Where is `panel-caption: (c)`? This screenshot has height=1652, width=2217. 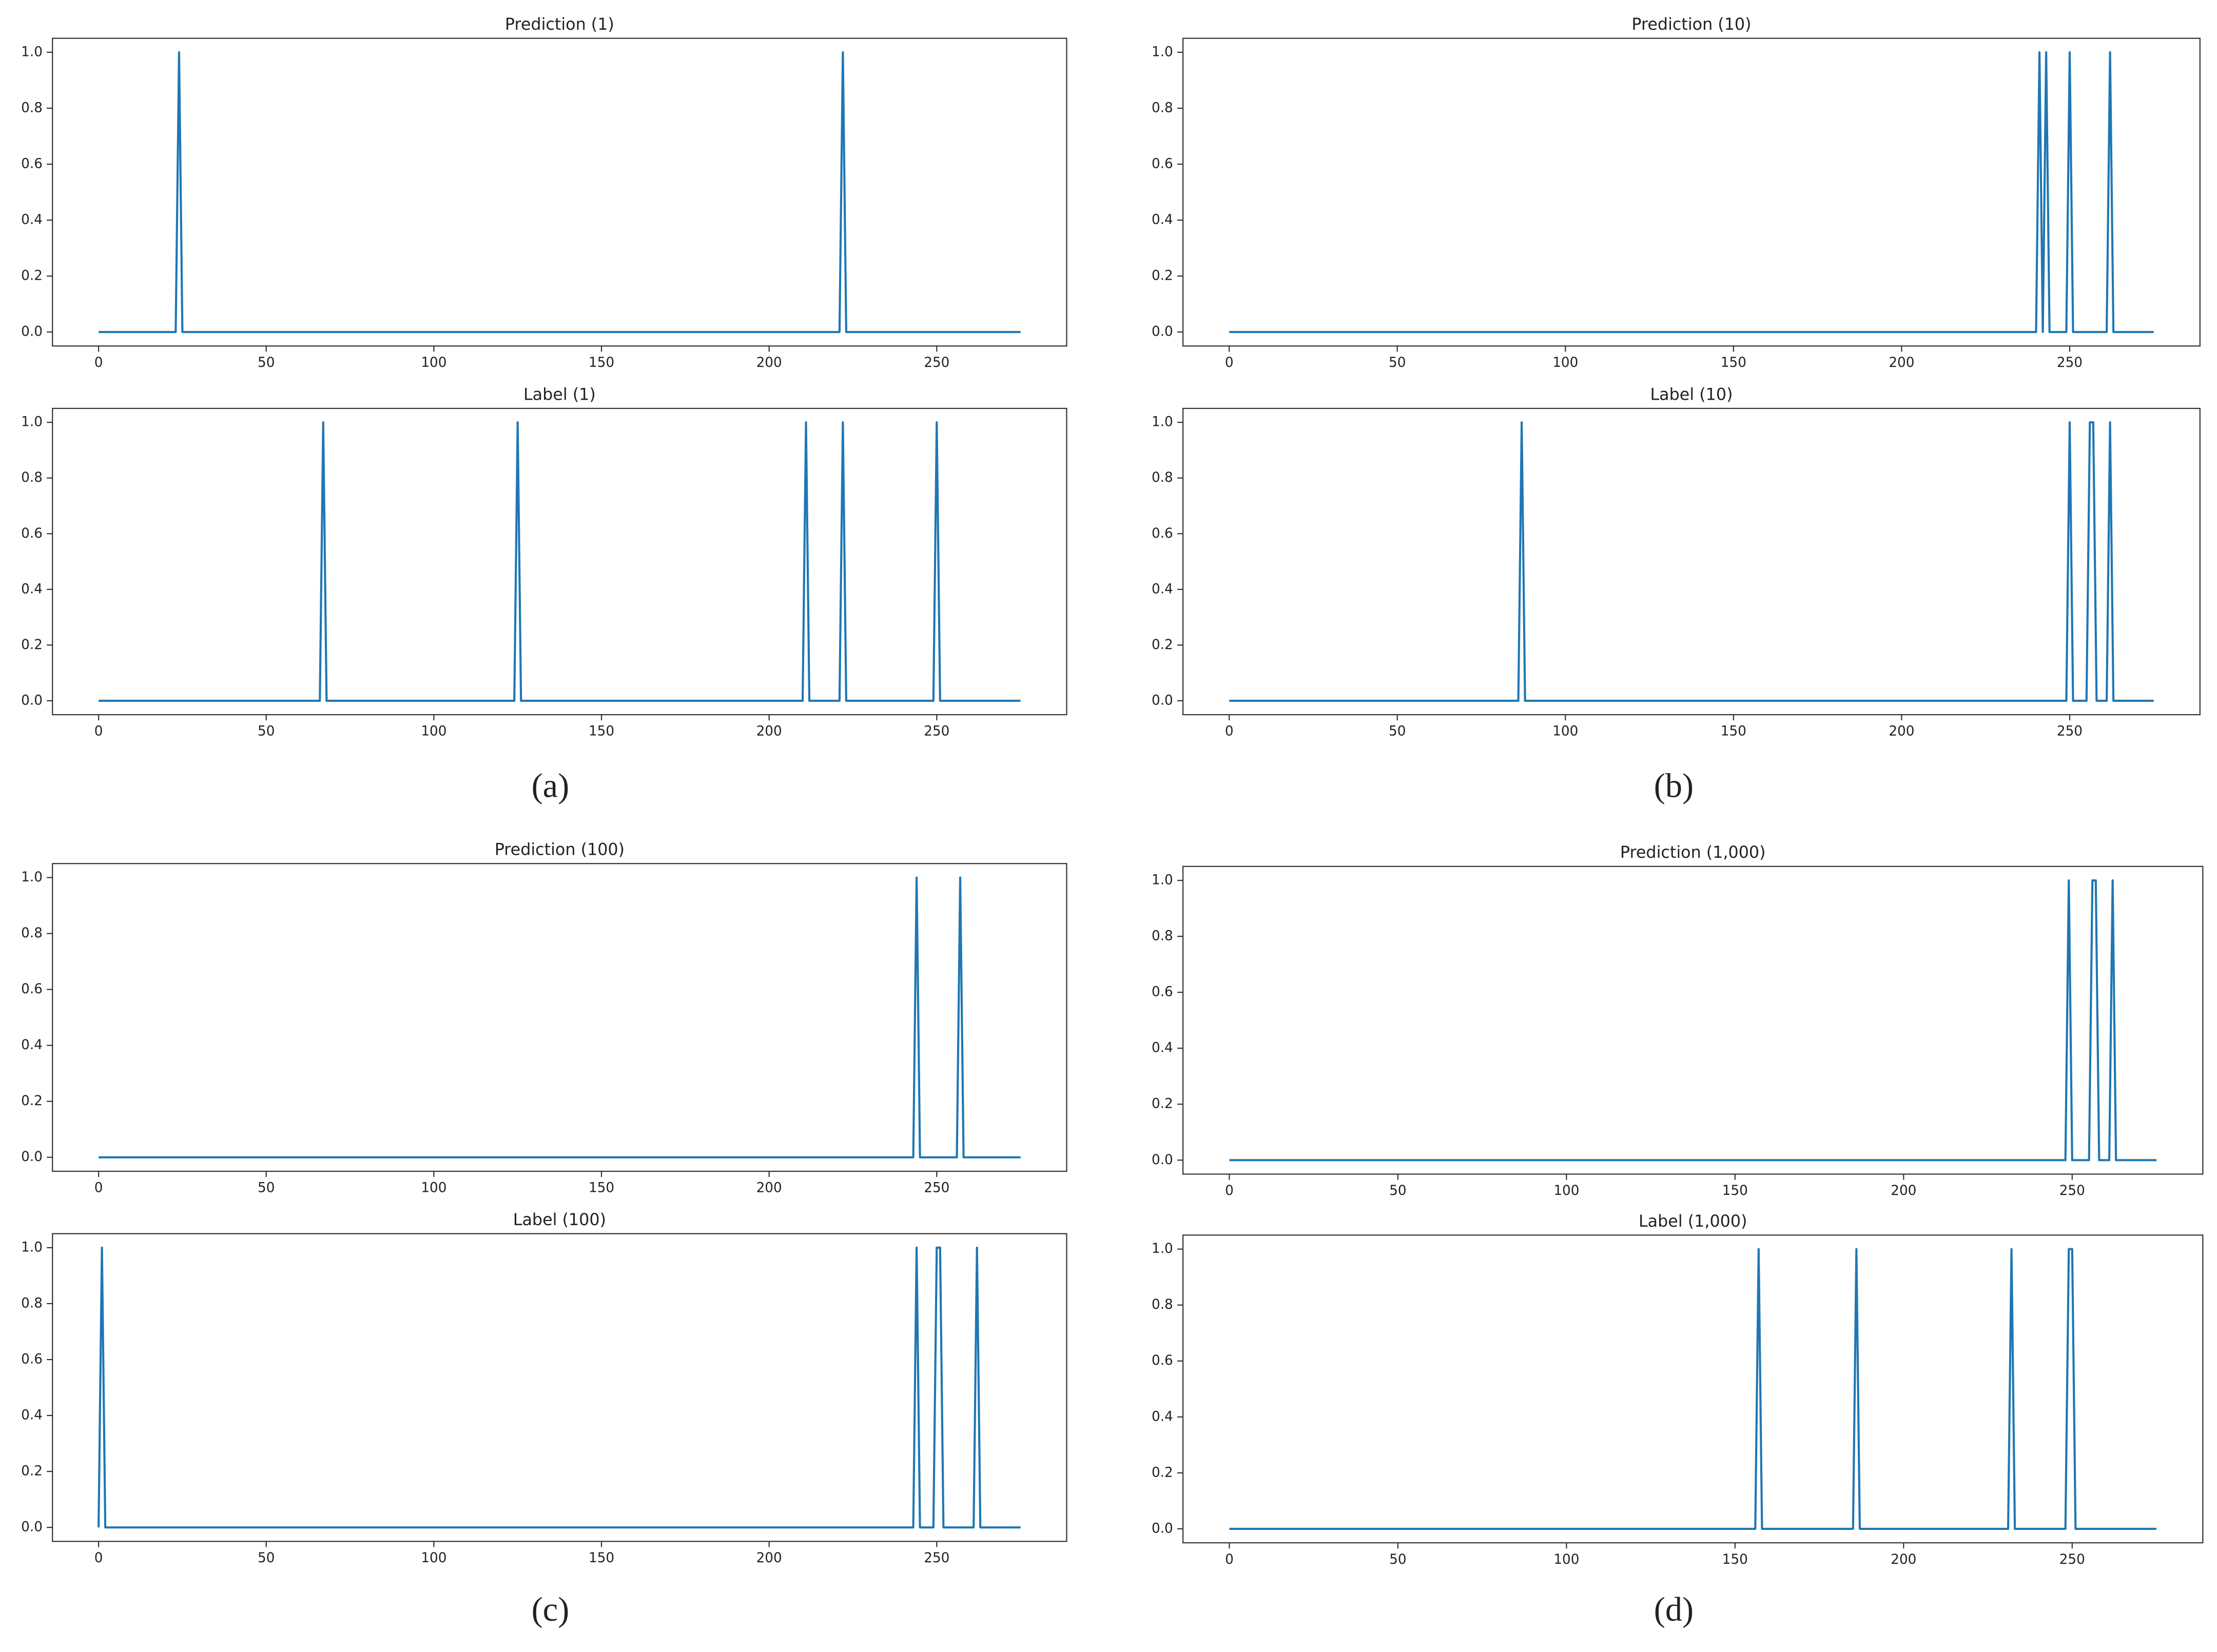
panel-caption: (c) is located at coordinates (551, 1609).